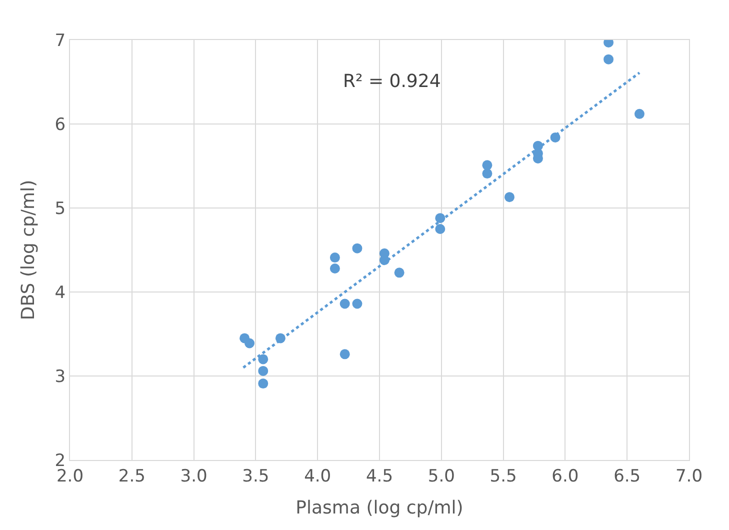  What do you see at coordinates (60, 40) in the screenshot?
I see `y-tick-label: 7` at bounding box center [60, 40].